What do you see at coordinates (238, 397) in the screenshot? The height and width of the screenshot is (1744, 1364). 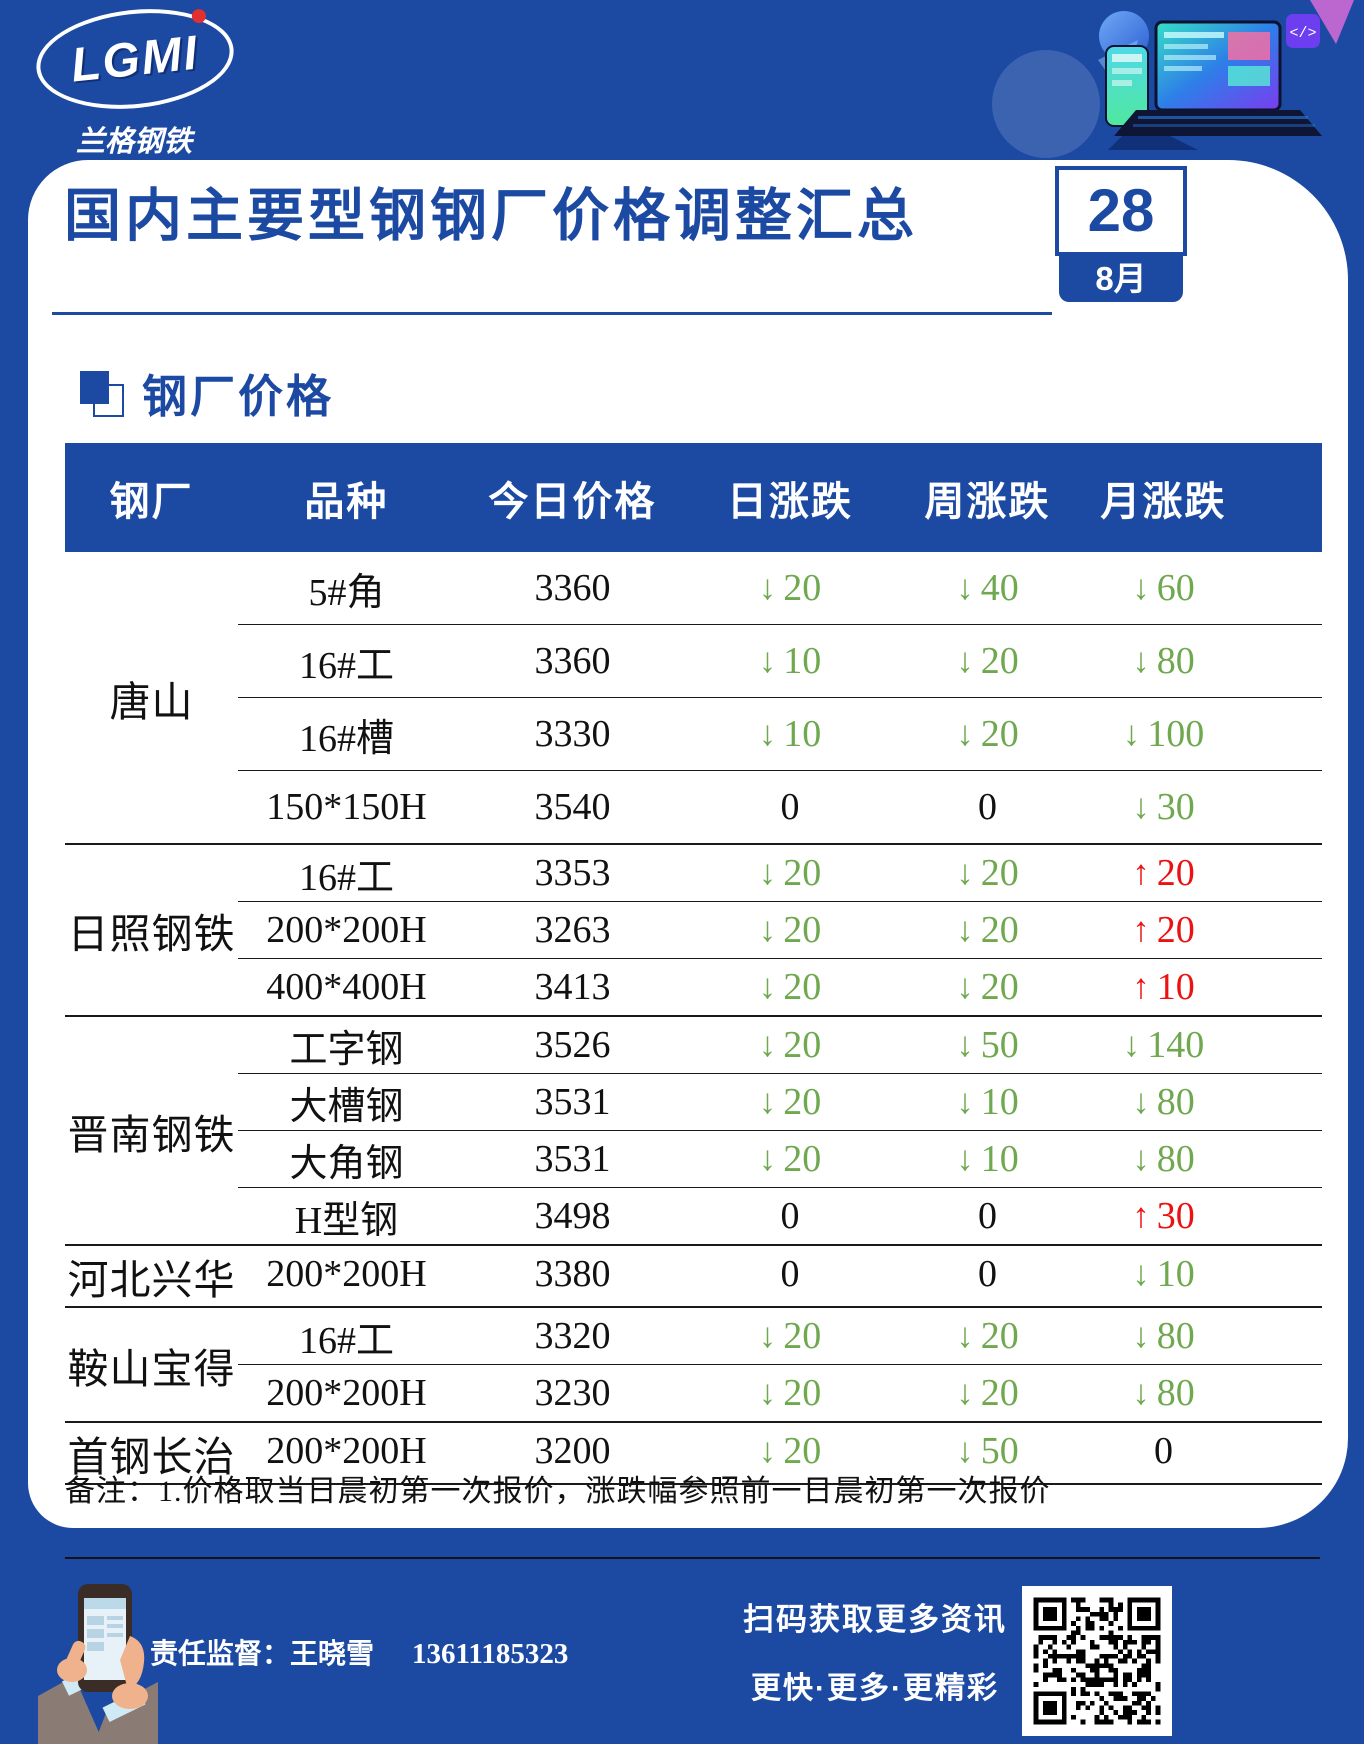 I see `section-title: 钢厂价格` at bounding box center [238, 397].